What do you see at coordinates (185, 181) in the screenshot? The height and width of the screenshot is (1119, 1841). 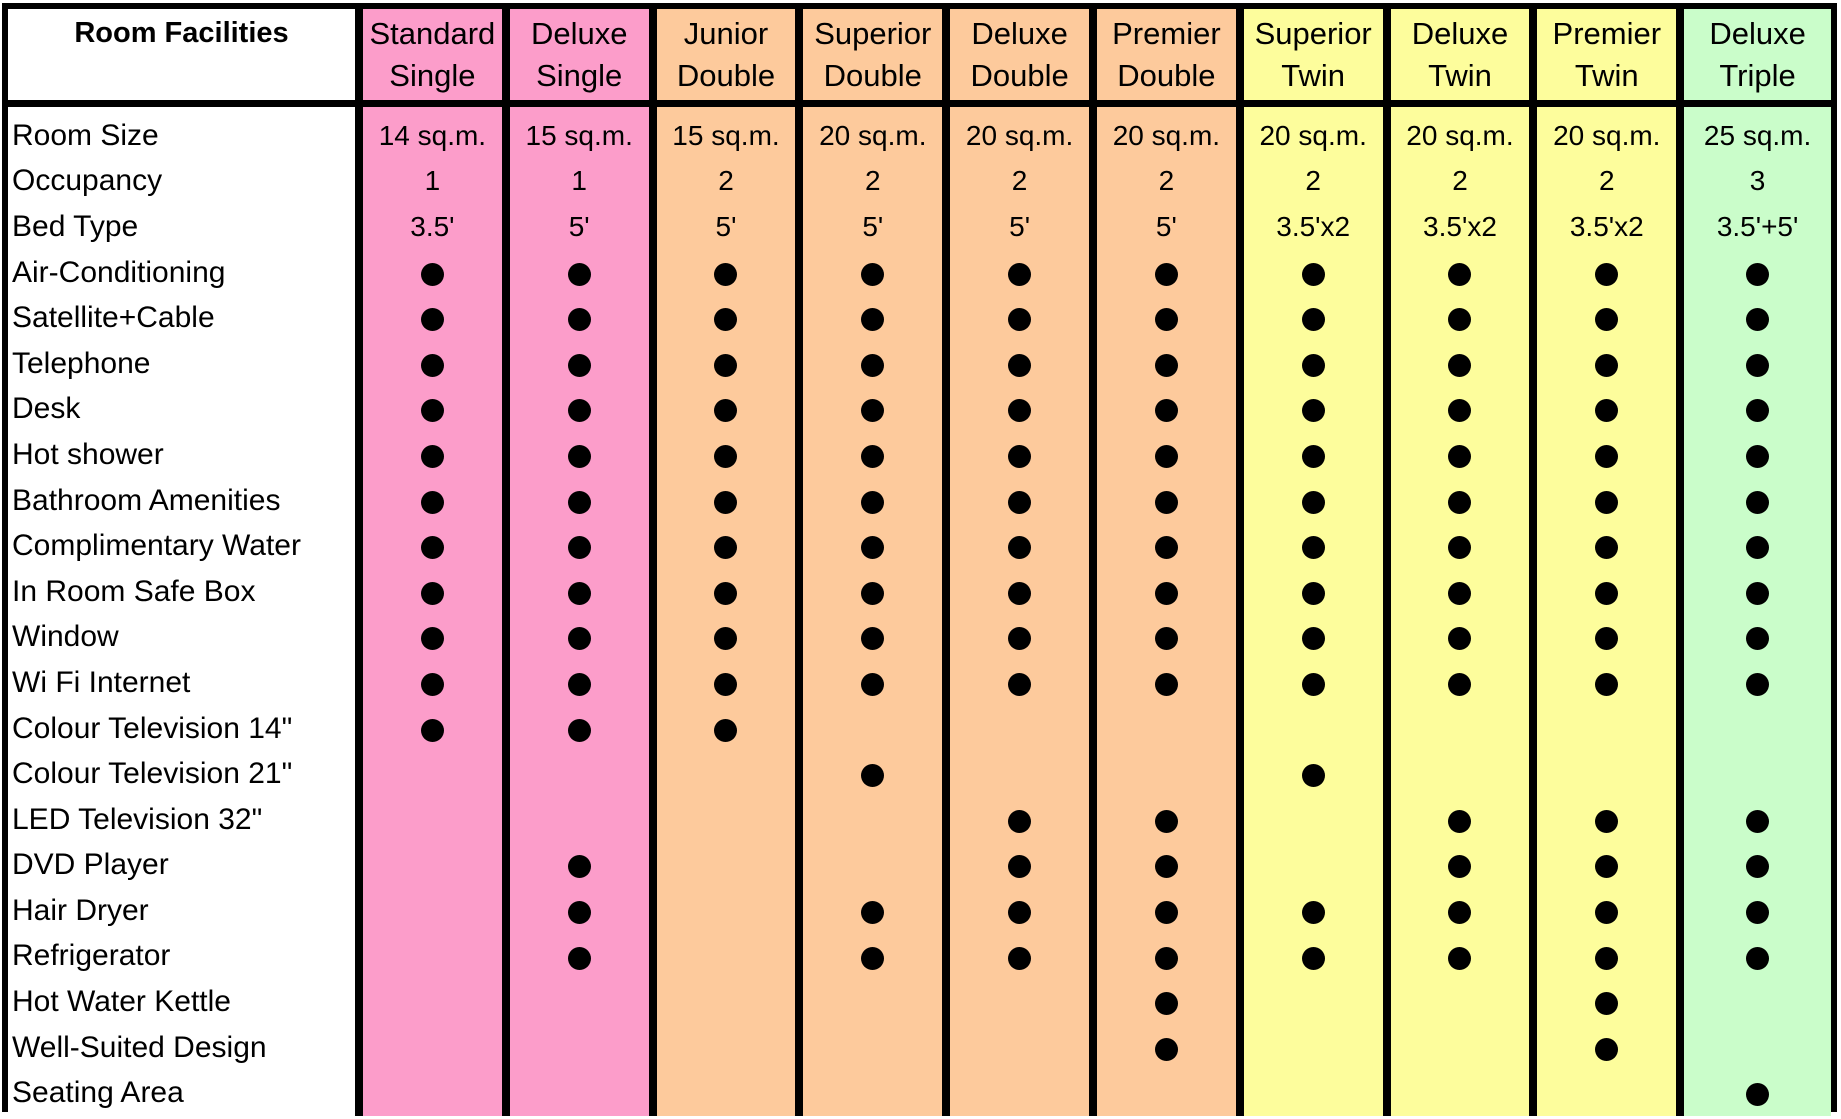 I see `row-label: Occupancy` at bounding box center [185, 181].